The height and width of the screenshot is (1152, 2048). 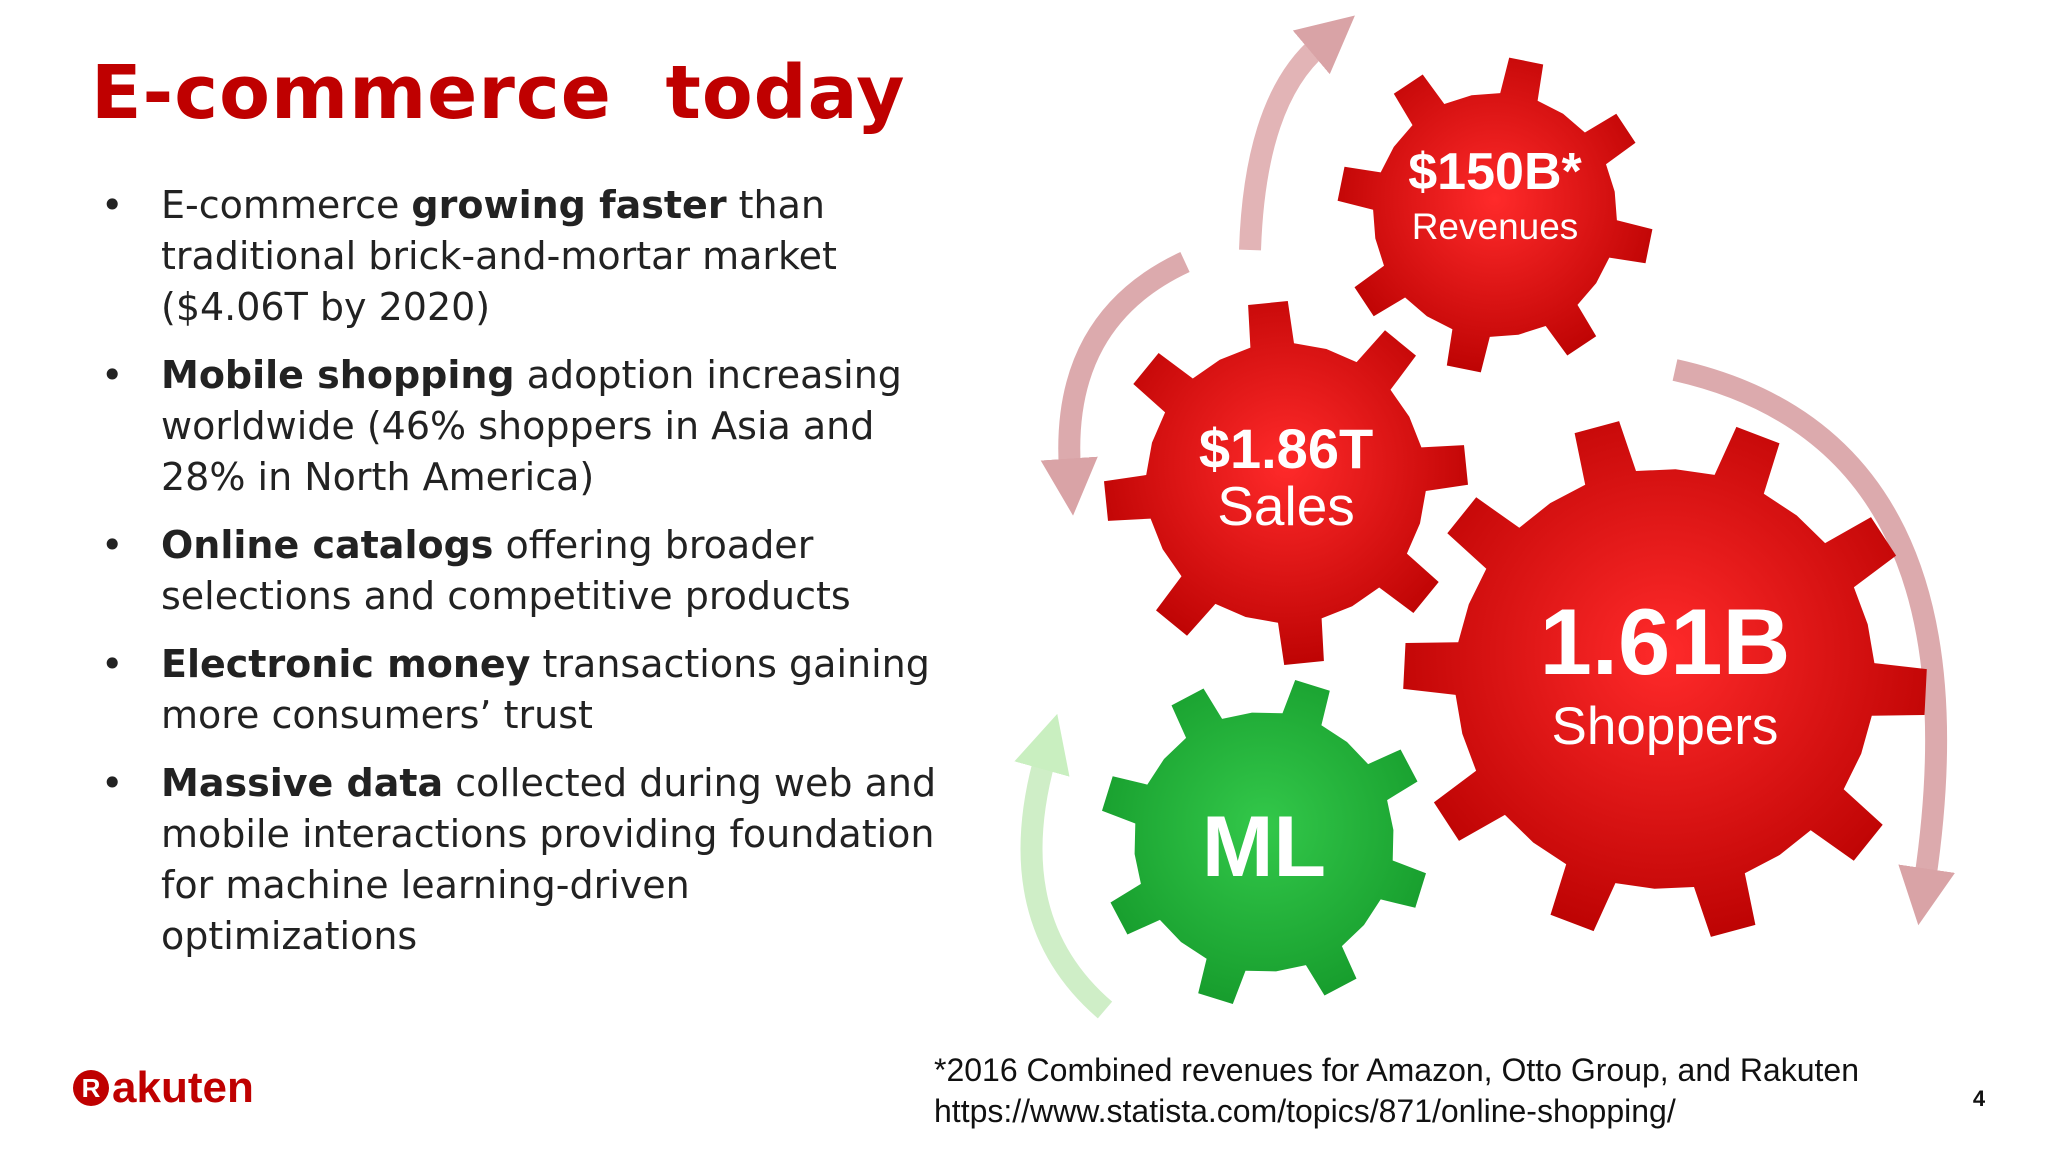 I want to click on gear-label: Shoppers, so click(x=1665, y=726).